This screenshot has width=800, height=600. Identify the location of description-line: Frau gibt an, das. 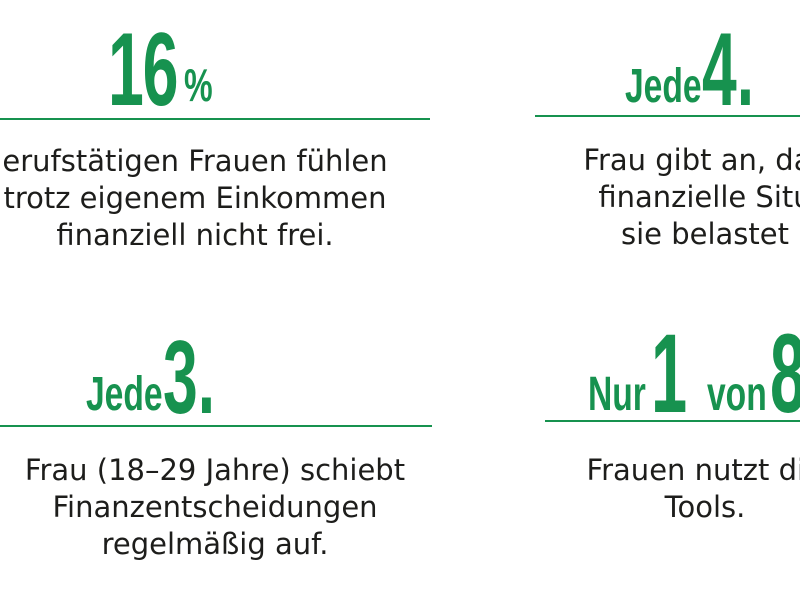
(691, 160).